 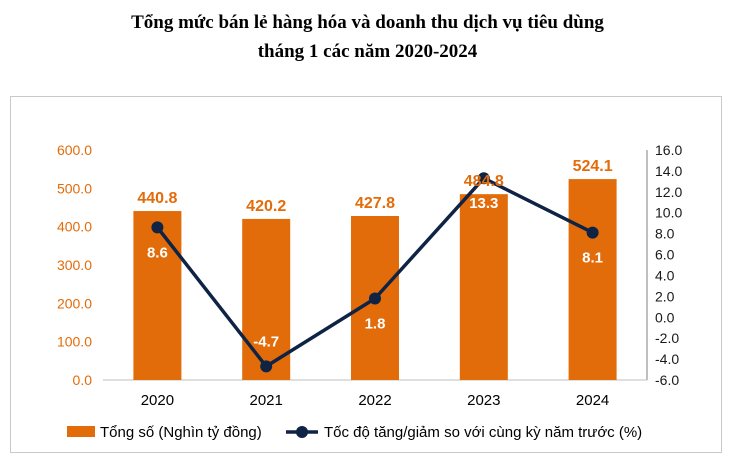 What do you see at coordinates (375, 203) in the screenshot?
I see `bar-data-label: 427.8` at bounding box center [375, 203].